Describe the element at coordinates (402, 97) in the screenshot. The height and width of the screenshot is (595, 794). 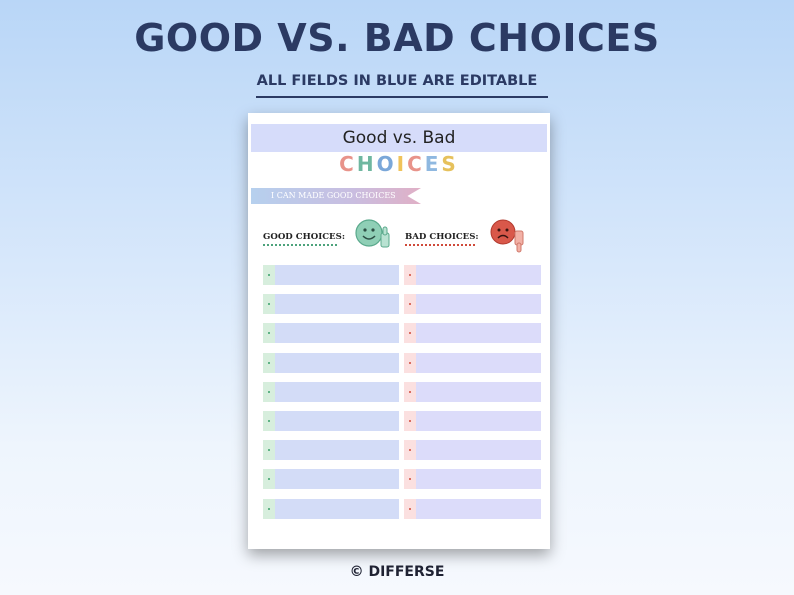
I see `subtitle-underline` at that location.